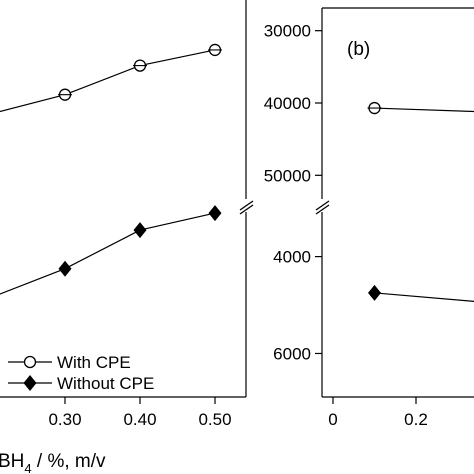  What do you see at coordinates (292, 353) in the screenshot?
I see `right-y-tick-label: 6000` at bounding box center [292, 353].